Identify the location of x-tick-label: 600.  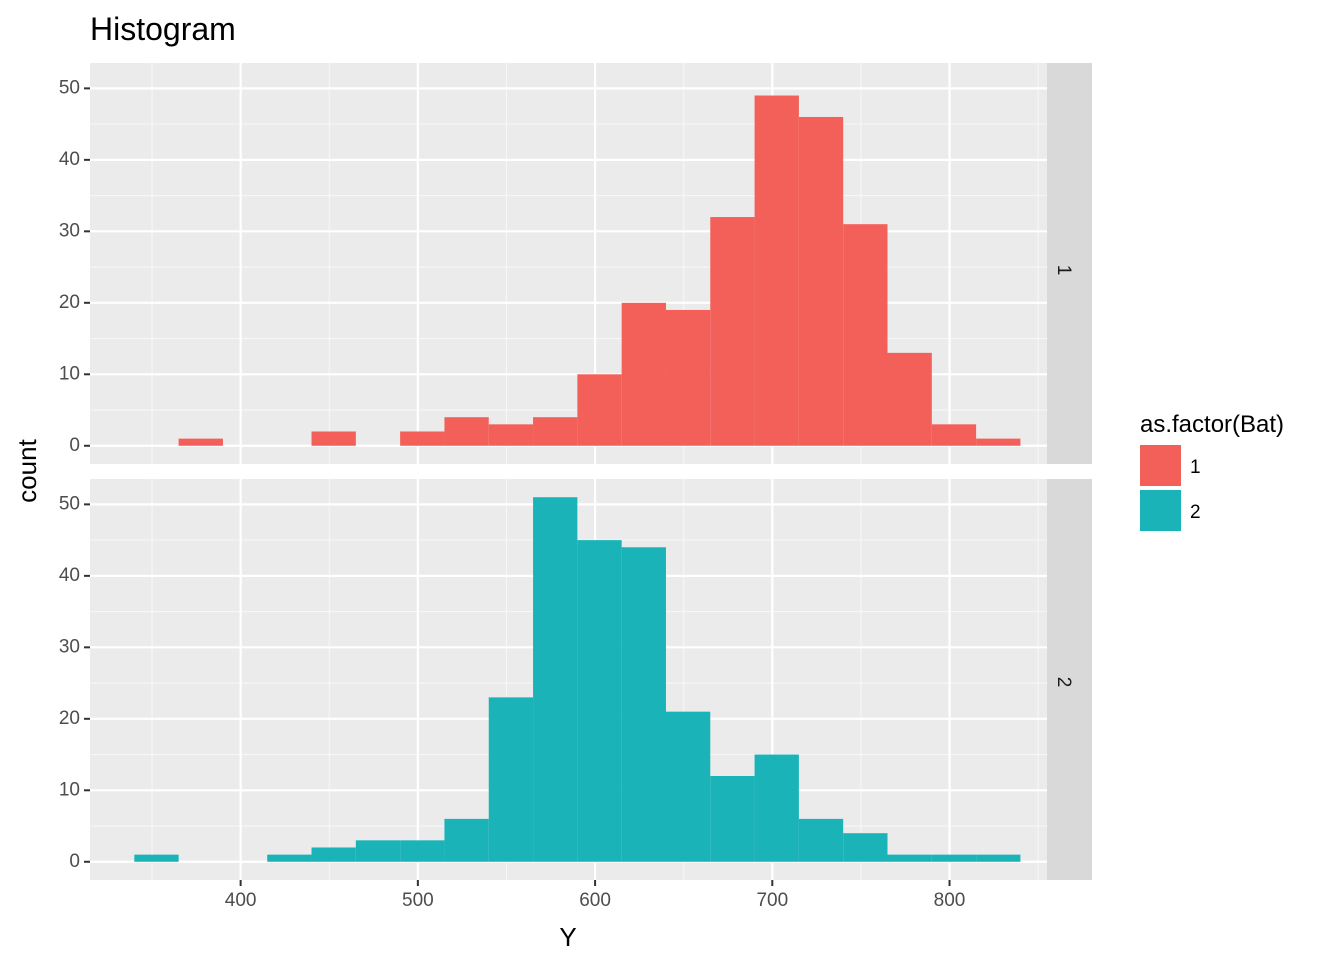
(595, 900).